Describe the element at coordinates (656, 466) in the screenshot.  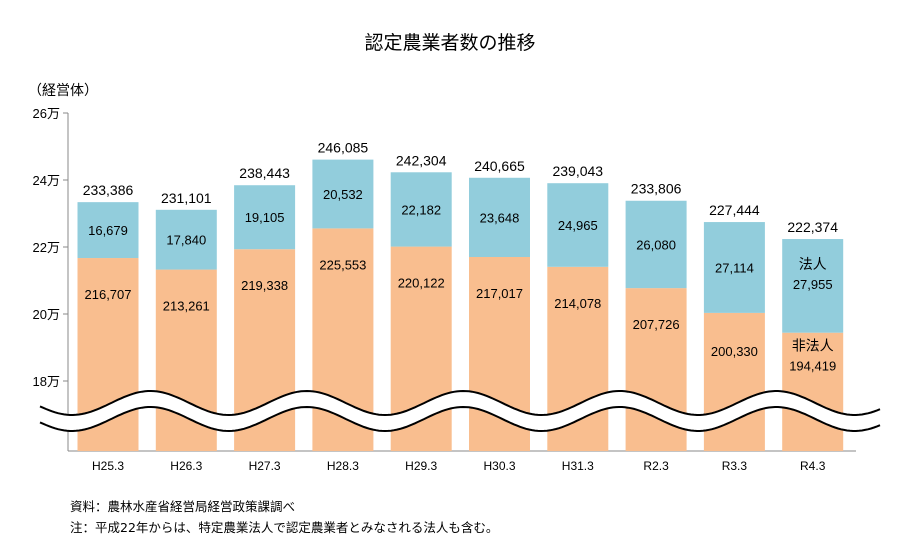
I see `x-tick-label: R2.3` at that location.